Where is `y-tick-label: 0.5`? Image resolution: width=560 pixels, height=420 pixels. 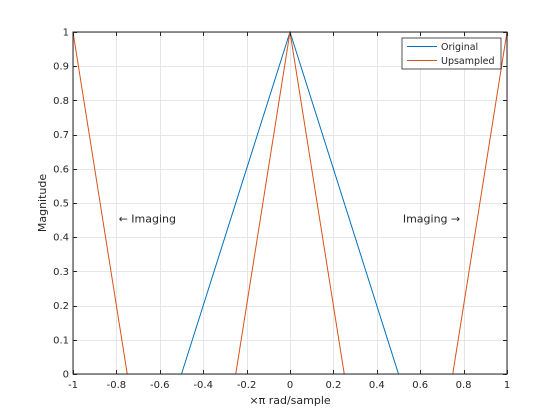 y-tick-label: 0.5 is located at coordinates (61, 204).